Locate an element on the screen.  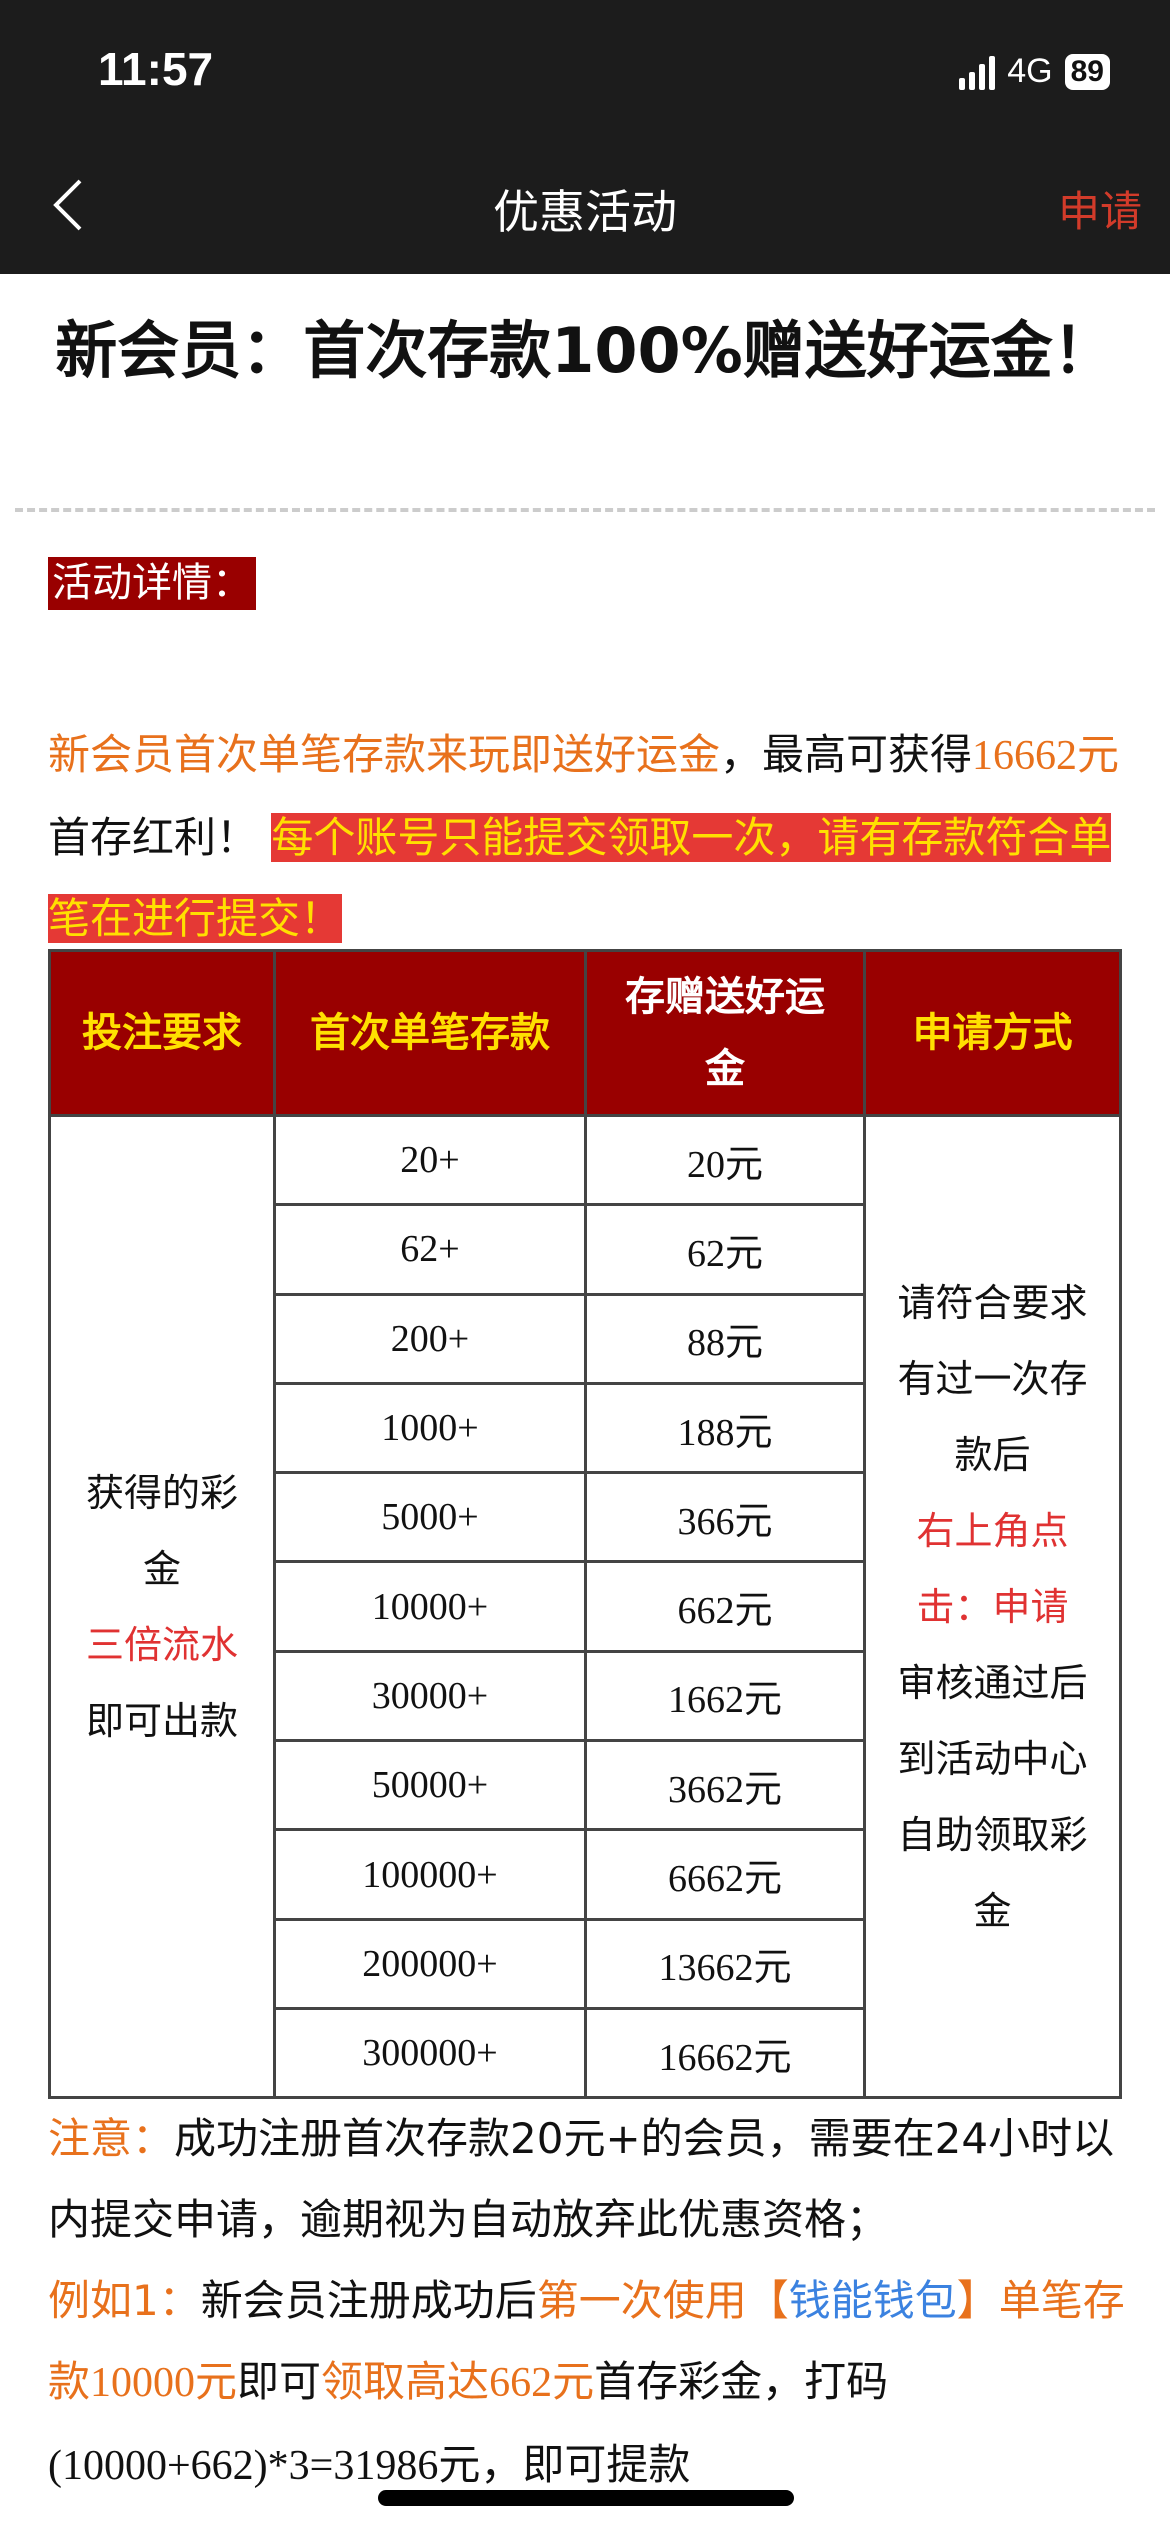
intro-text: ，最高可获得 is located at coordinates (846, 754).